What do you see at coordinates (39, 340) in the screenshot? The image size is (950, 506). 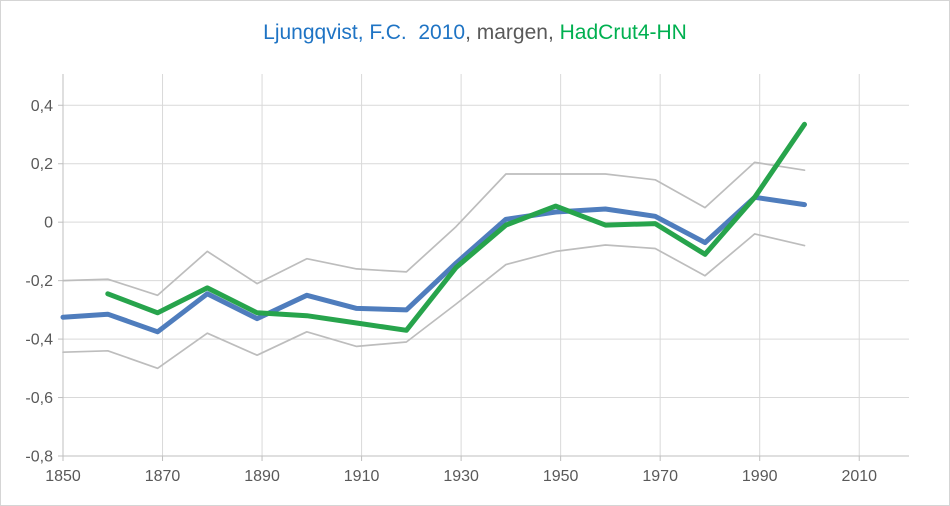 I see `y-tick-label: -0,4` at bounding box center [39, 340].